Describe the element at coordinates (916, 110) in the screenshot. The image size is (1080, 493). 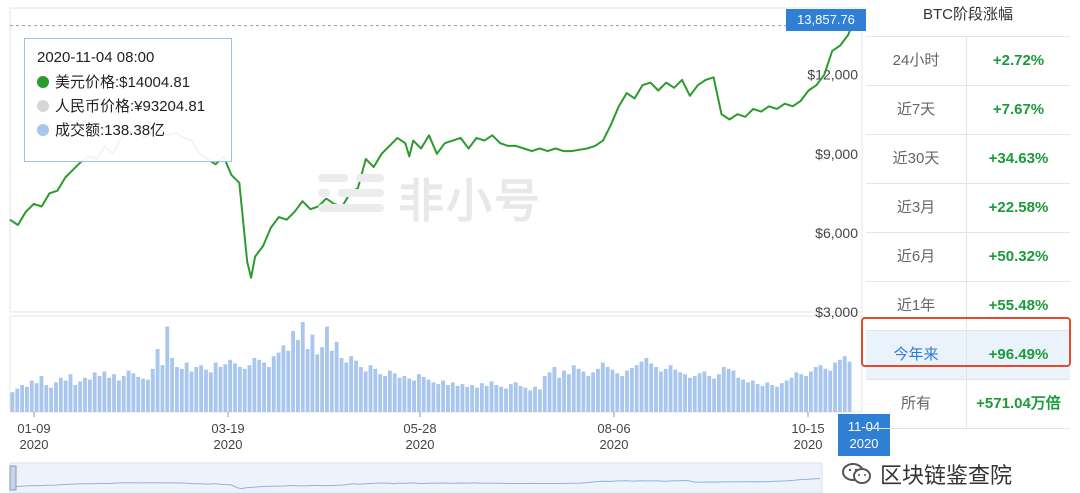
I see `change-label: 近7天` at that location.